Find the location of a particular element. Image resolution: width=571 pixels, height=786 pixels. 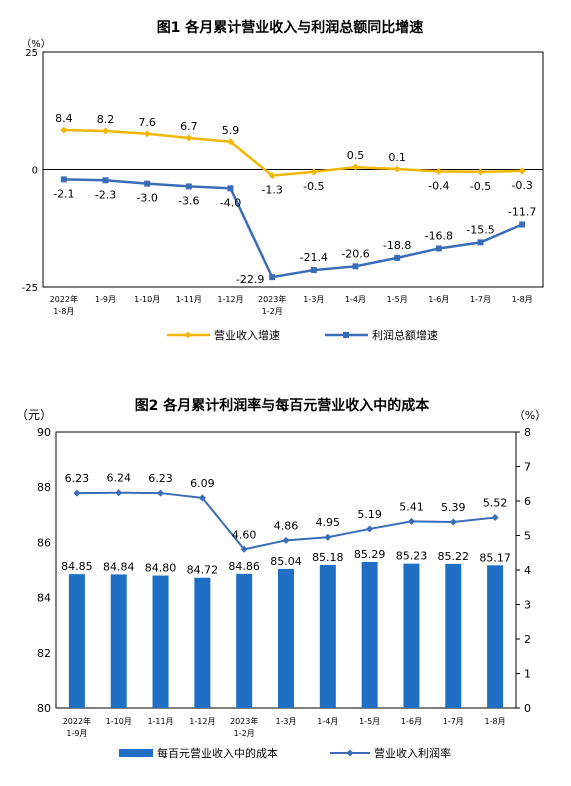

figure-2-left-tick-label: 82 is located at coordinates (44, 653).